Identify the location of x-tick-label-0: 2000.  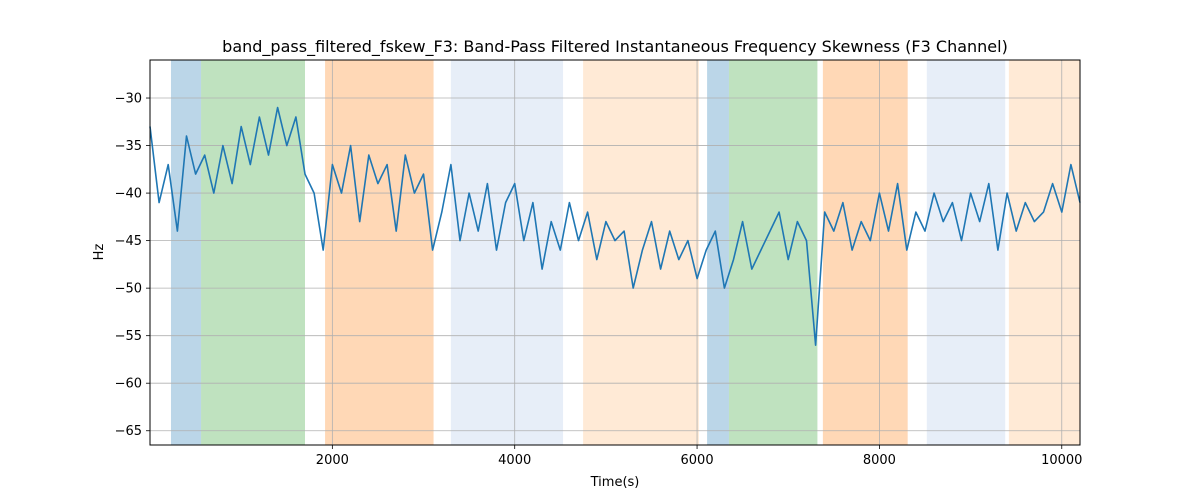
(332, 460).